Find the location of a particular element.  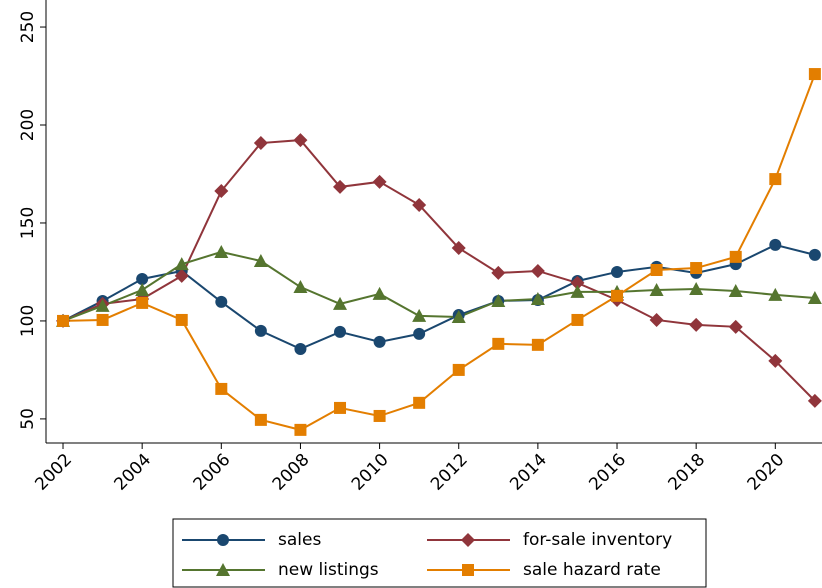

x-tick-label: 2004 is located at coordinates (132, 472).